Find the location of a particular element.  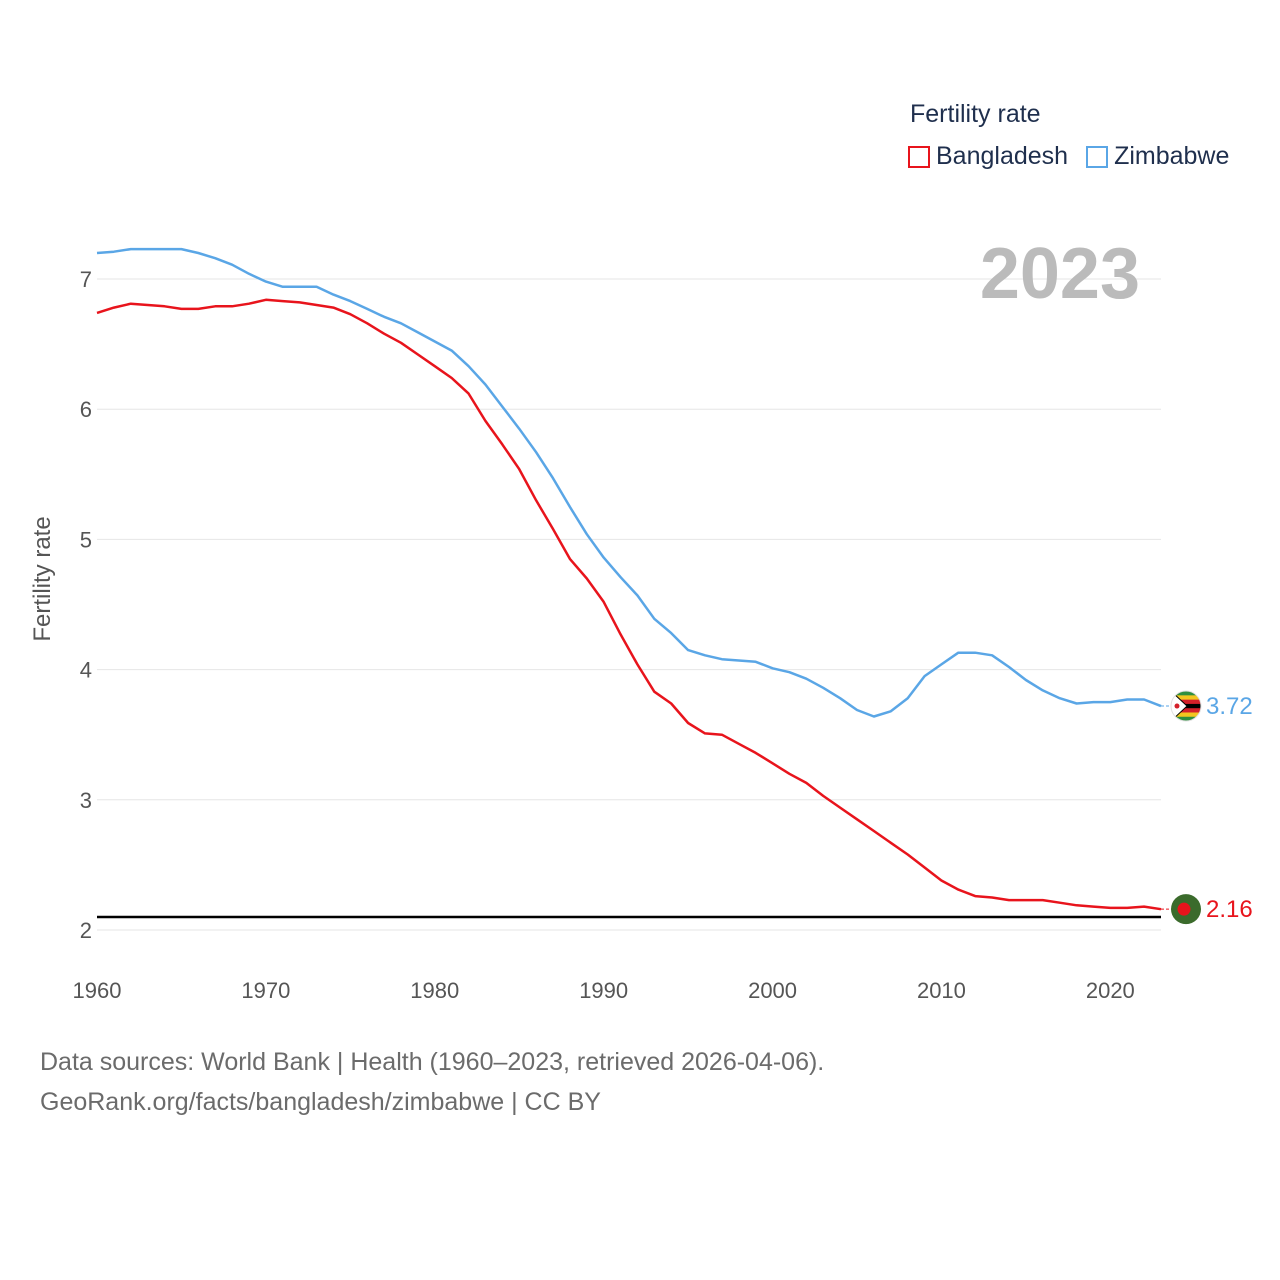

legend-title: Fertility rate is located at coordinates (975, 114).